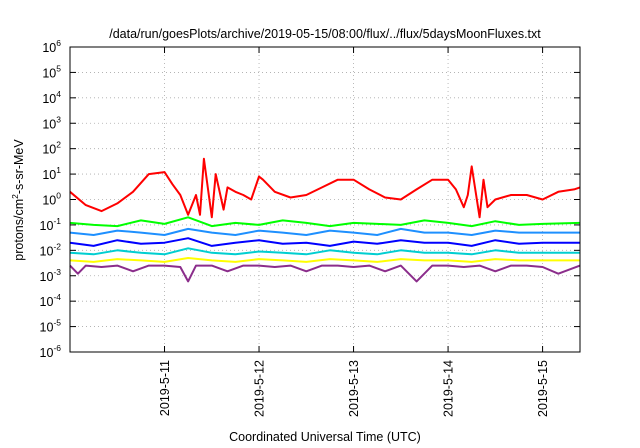  Describe the element at coordinates (58, 145) in the screenshot. I see `y-tick-exponent: 2` at that location.